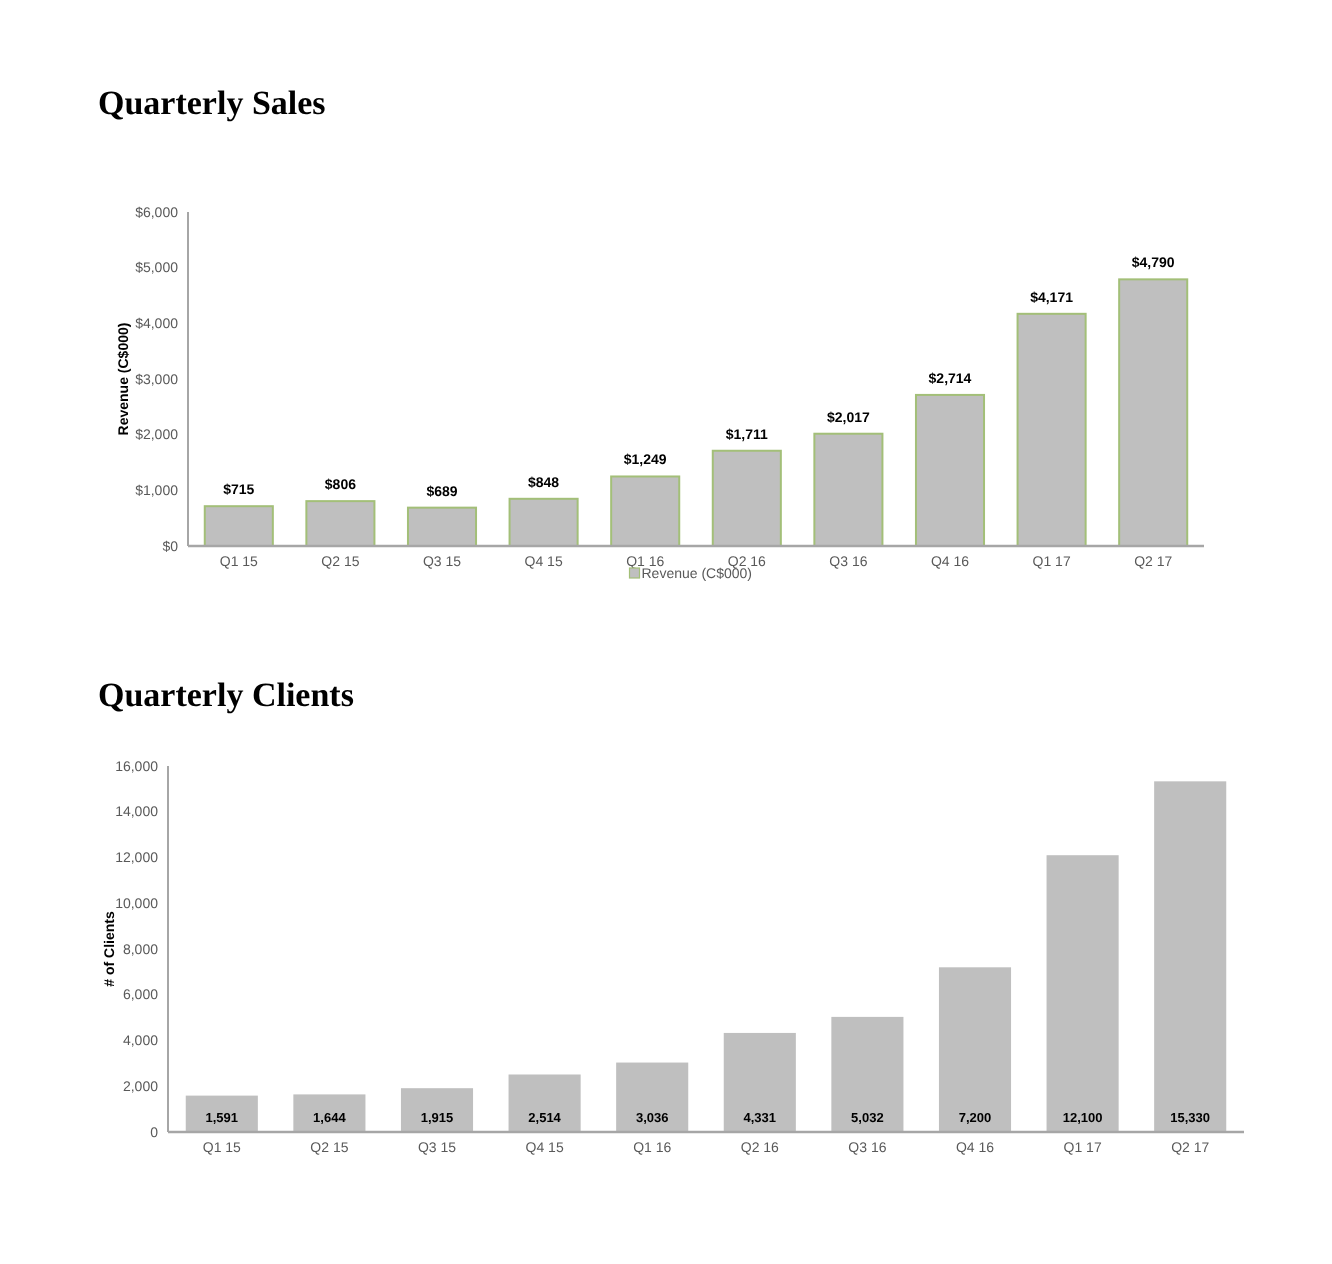 The image size is (1332, 1264). What do you see at coordinates (212, 103) in the screenshot?
I see `chart-title: Quarterly Sales` at bounding box center [212, 103].